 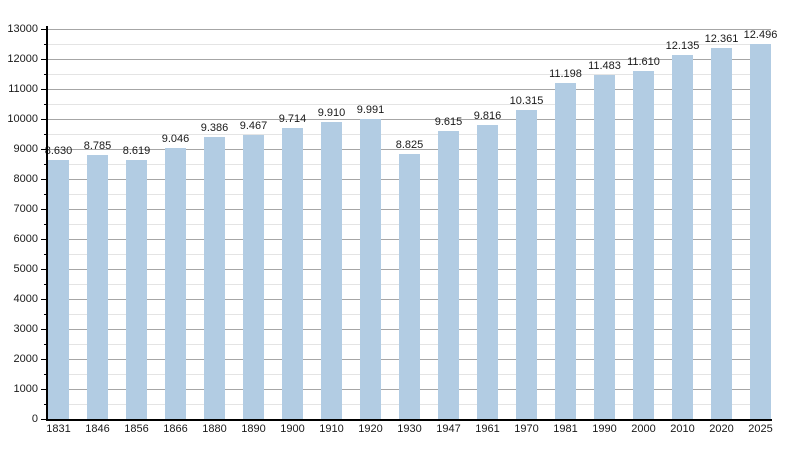 I want to click on bar-value-label: 9.816, so click(x=487, y=115).